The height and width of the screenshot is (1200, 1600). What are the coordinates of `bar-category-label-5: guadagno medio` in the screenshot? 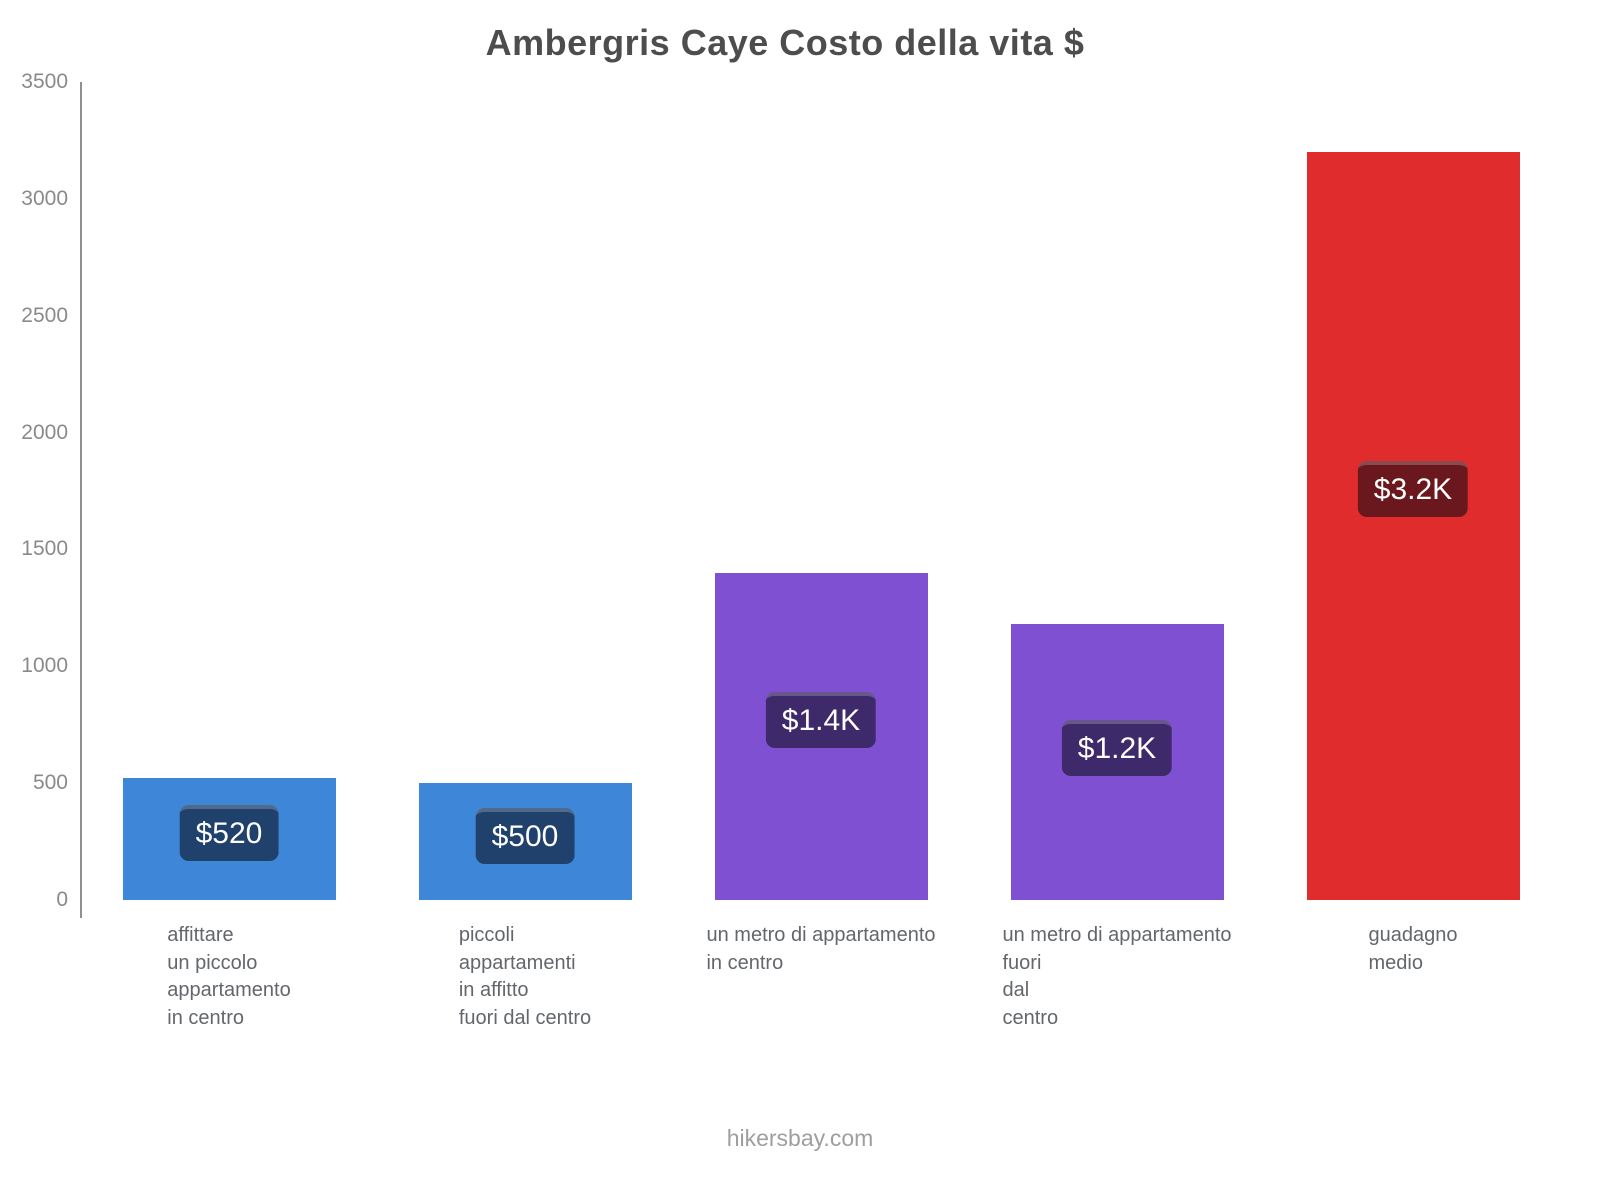 It's located at (1413, 949).